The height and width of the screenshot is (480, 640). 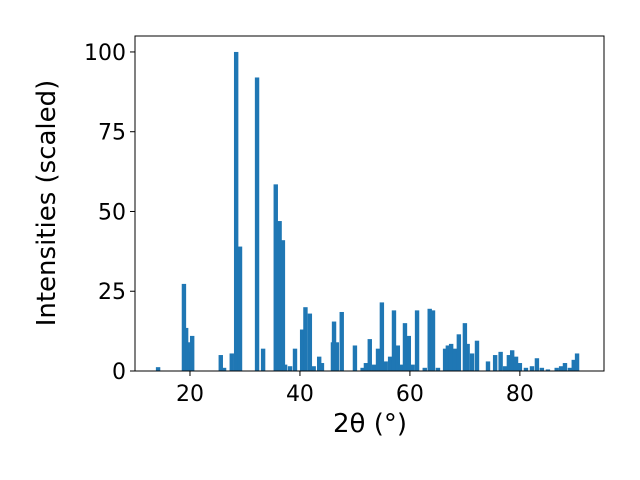 I want to click on x-tick-label: 40, so click(x=300, y=394).